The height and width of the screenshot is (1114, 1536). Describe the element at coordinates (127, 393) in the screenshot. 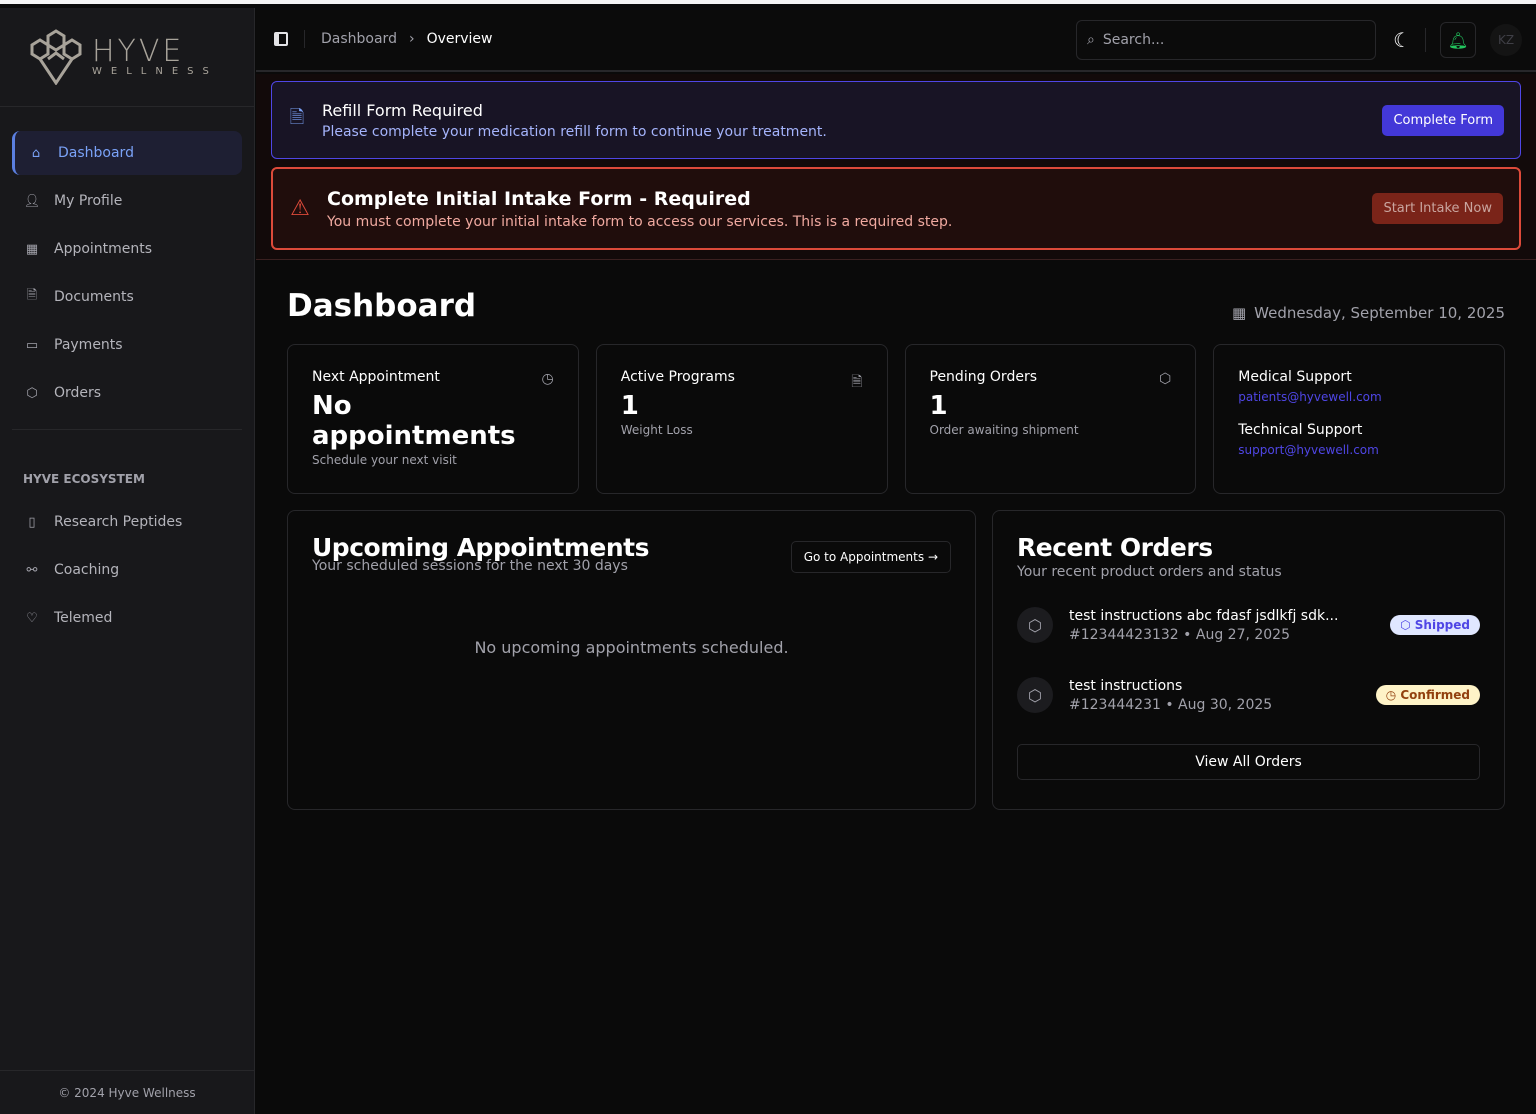

I see `sidebar-item-orders: ⬡ Orders` at that location.